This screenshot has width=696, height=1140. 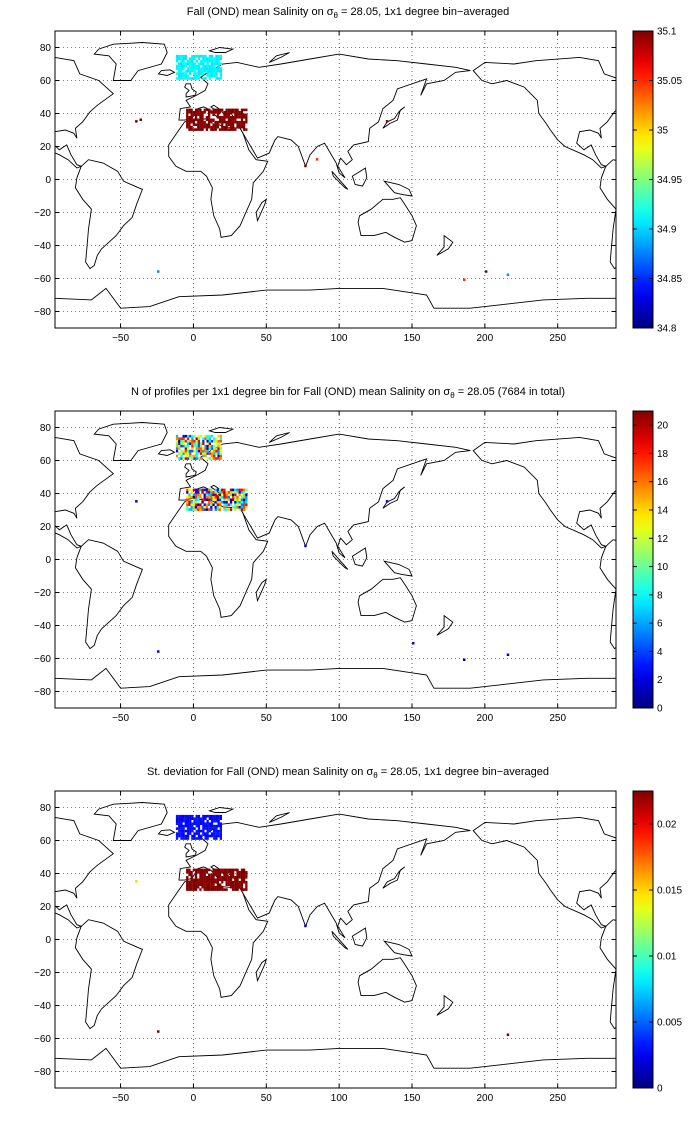 I want to click on x-tick-label: 0, so click(x=194, y=718).